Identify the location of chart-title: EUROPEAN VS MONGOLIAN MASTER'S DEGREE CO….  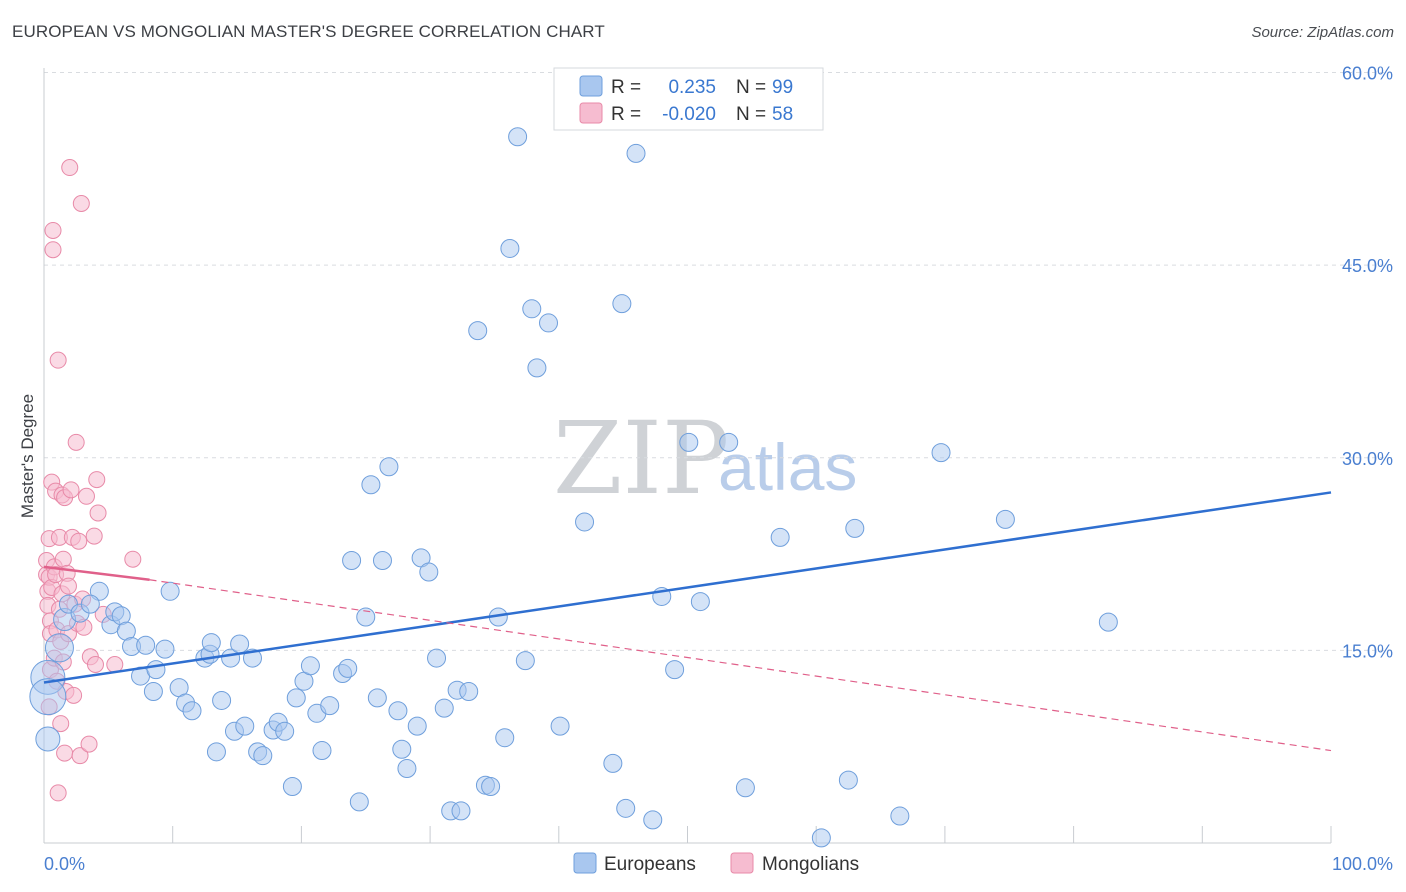
(308, 31).